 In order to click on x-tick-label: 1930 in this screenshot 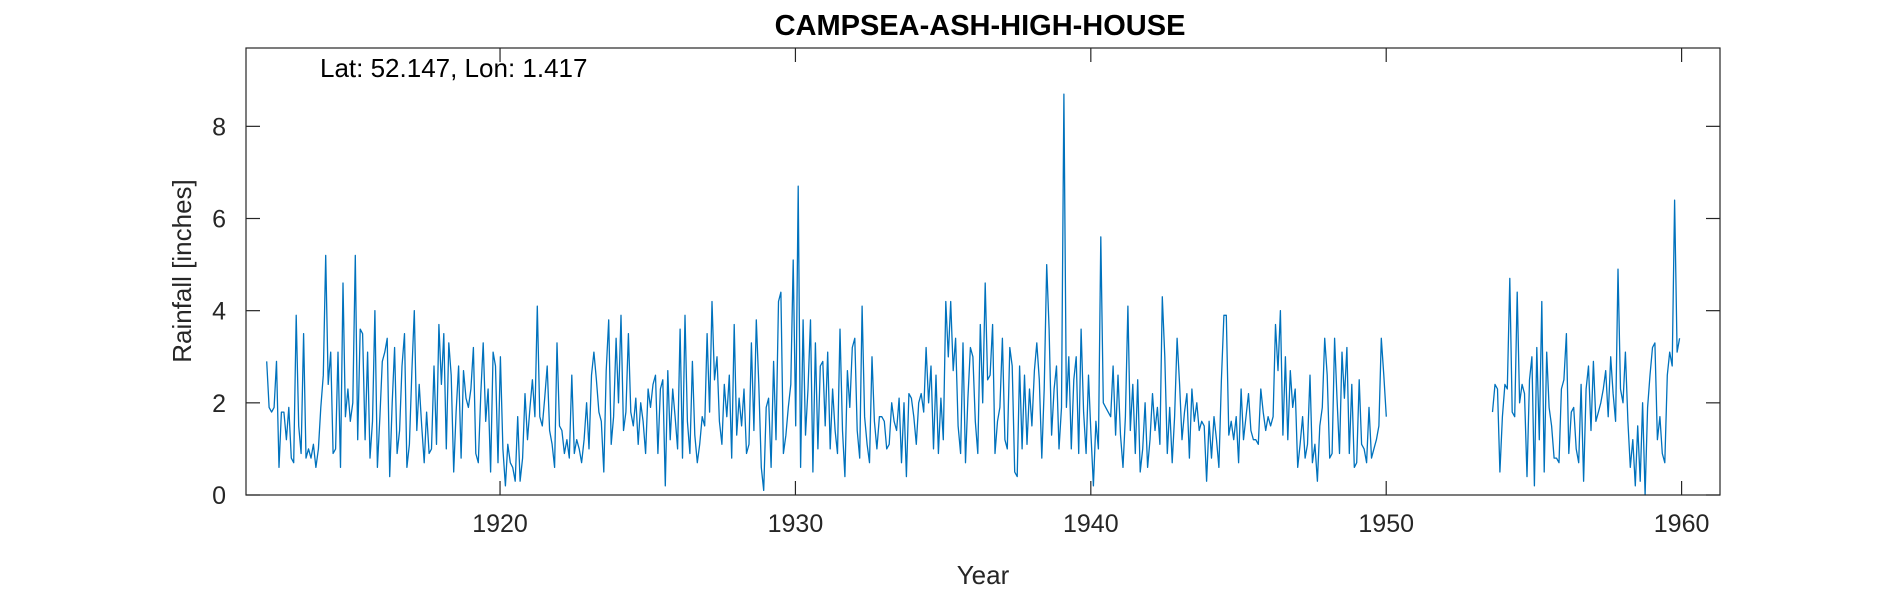, I will do `click(796, 524)`.